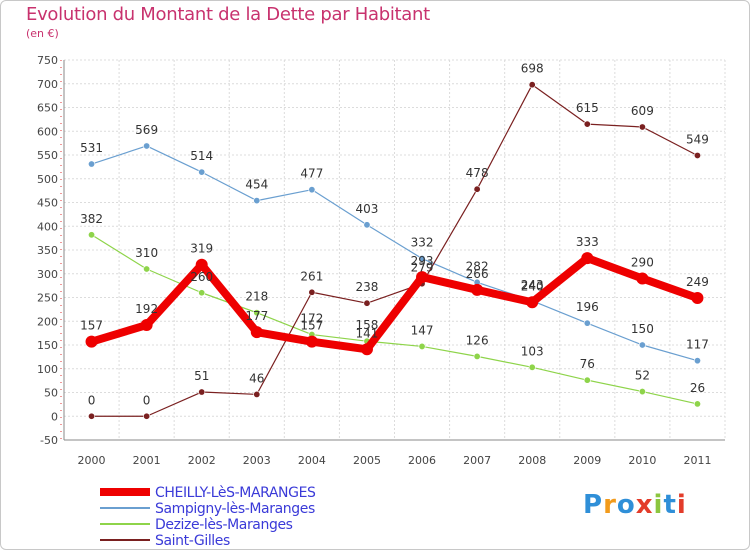 The height and width of the screenshot is (550, 750). What do you see at coordinates (147, 400) in the screenshot?
I see `data-label-3: 0` at bounding box center [147, 400].